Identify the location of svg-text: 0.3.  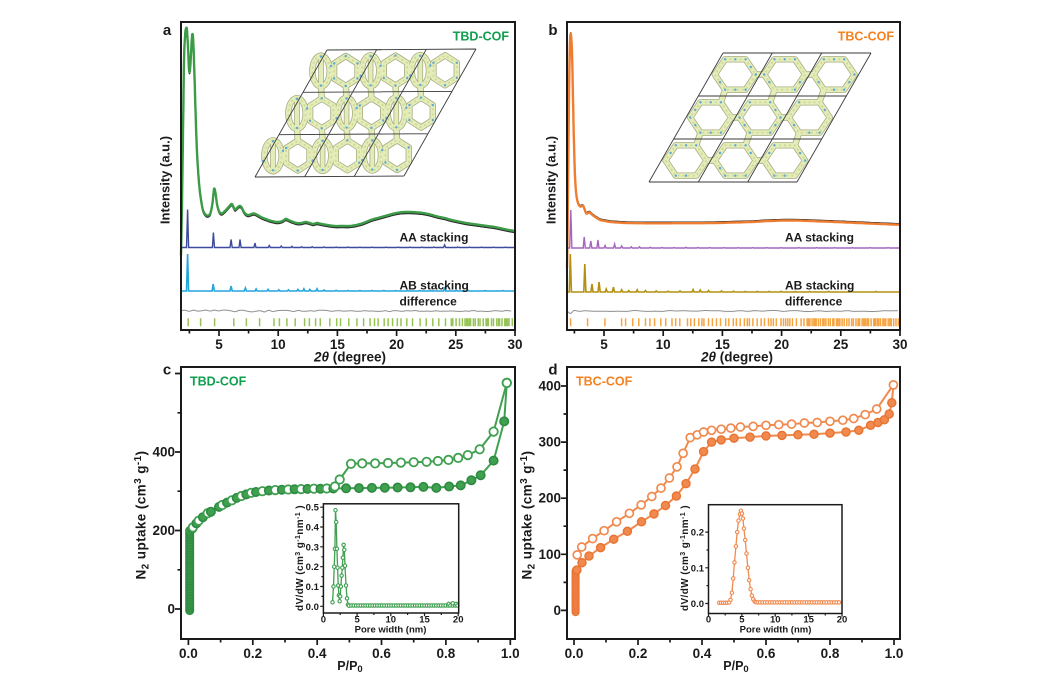
(312, 547).